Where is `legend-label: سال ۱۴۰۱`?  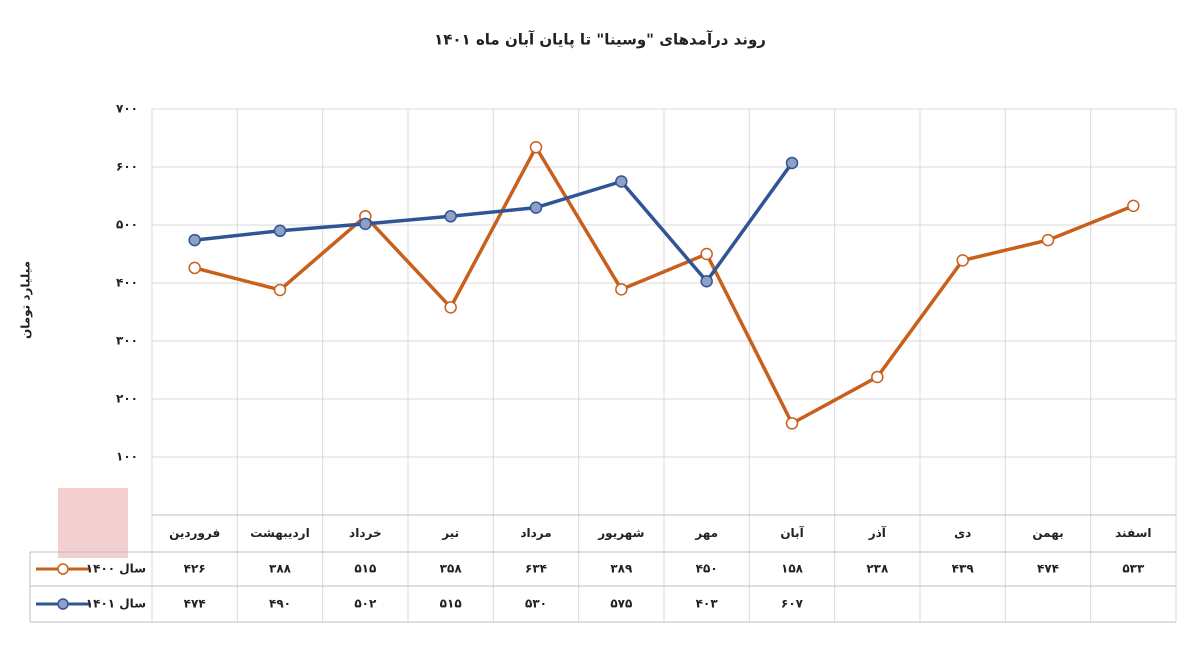 legend-label: سال ۱۴۰۱ is located at coordinates (116, 604).